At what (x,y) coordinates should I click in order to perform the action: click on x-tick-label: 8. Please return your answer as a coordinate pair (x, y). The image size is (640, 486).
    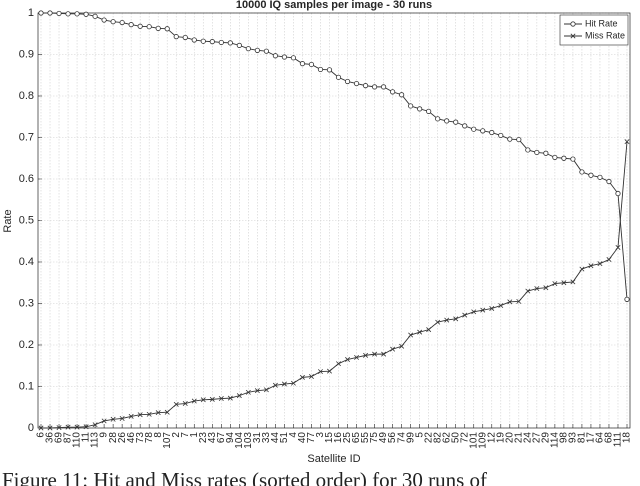
    Looking at the image, I should click on (158, 435).